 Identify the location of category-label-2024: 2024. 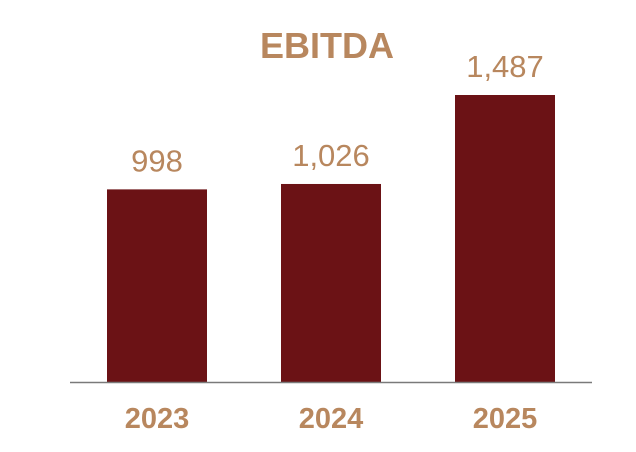
(331, 419).